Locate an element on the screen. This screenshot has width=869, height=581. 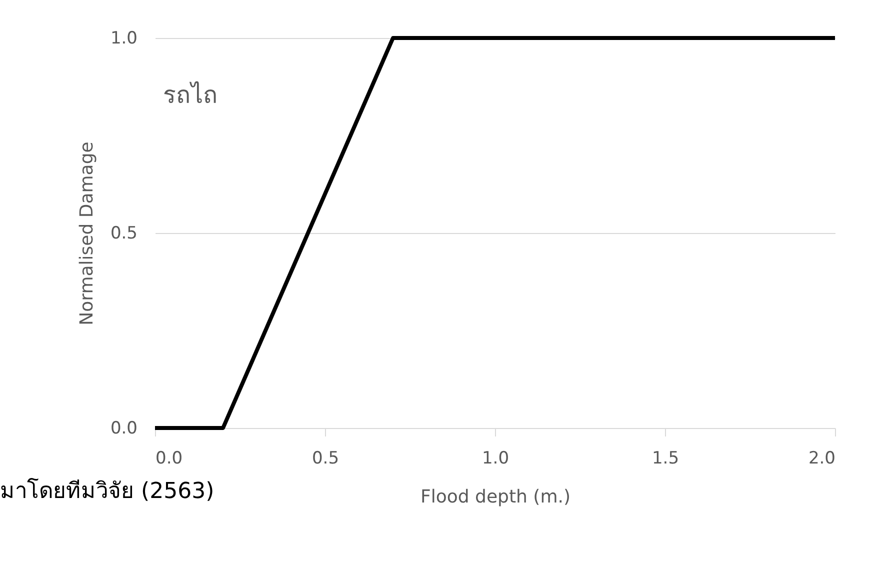
y-tick-label: 0.5 is located at coordinates (124, 234).